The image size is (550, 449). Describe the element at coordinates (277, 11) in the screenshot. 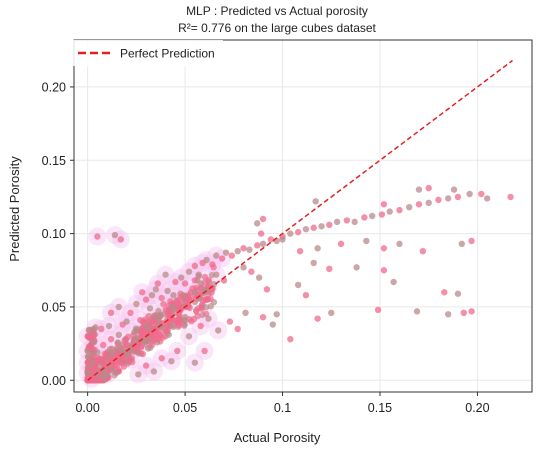

I see `chart-title: MLP : Predicted vs Actual porosity` at that location.